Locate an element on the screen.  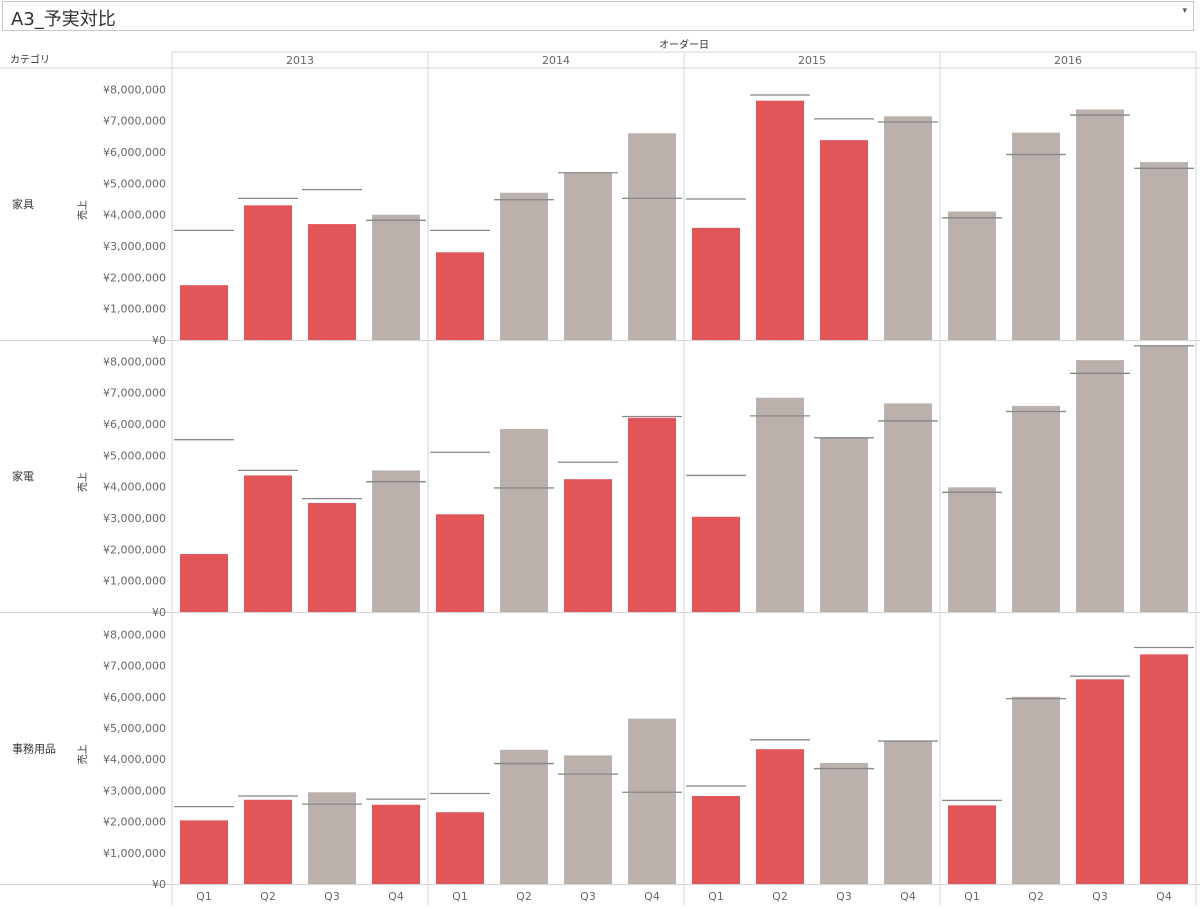
year-label: 2014 is located at coordinates (556, 60).